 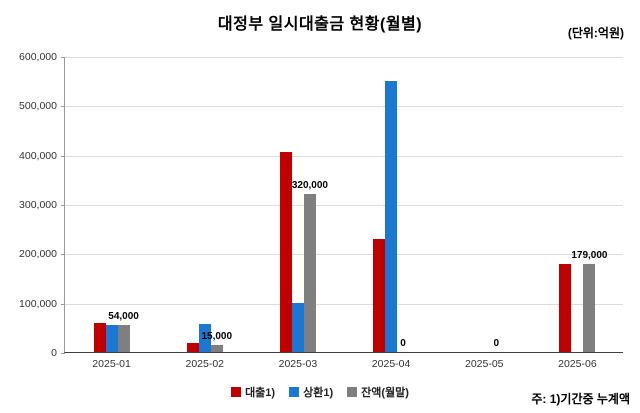 What do you see at coordinates (385, 393) in the screenshot?
I see `legend-label: 잔액(월말)` at bounding box center [385, 393].